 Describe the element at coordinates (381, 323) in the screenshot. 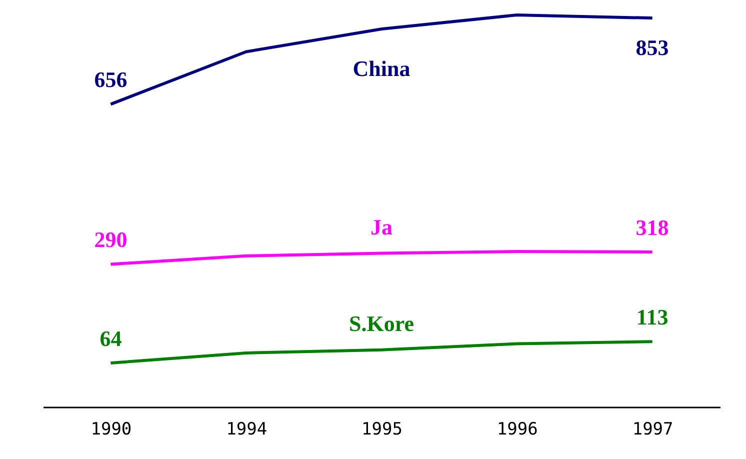

I see `series-label: S.Kore` at that location.